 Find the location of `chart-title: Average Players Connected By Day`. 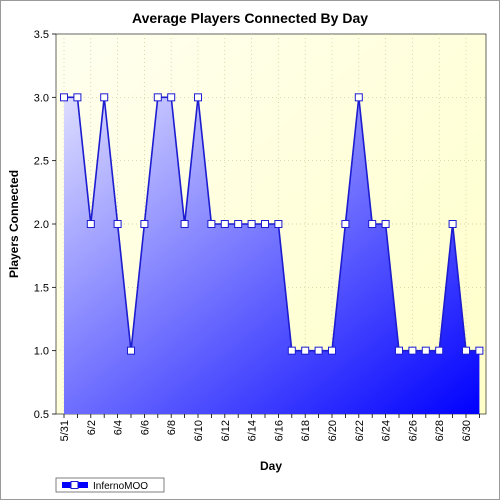

chart-title: Average Players Connected By Day is located at coordinates (250, 18).